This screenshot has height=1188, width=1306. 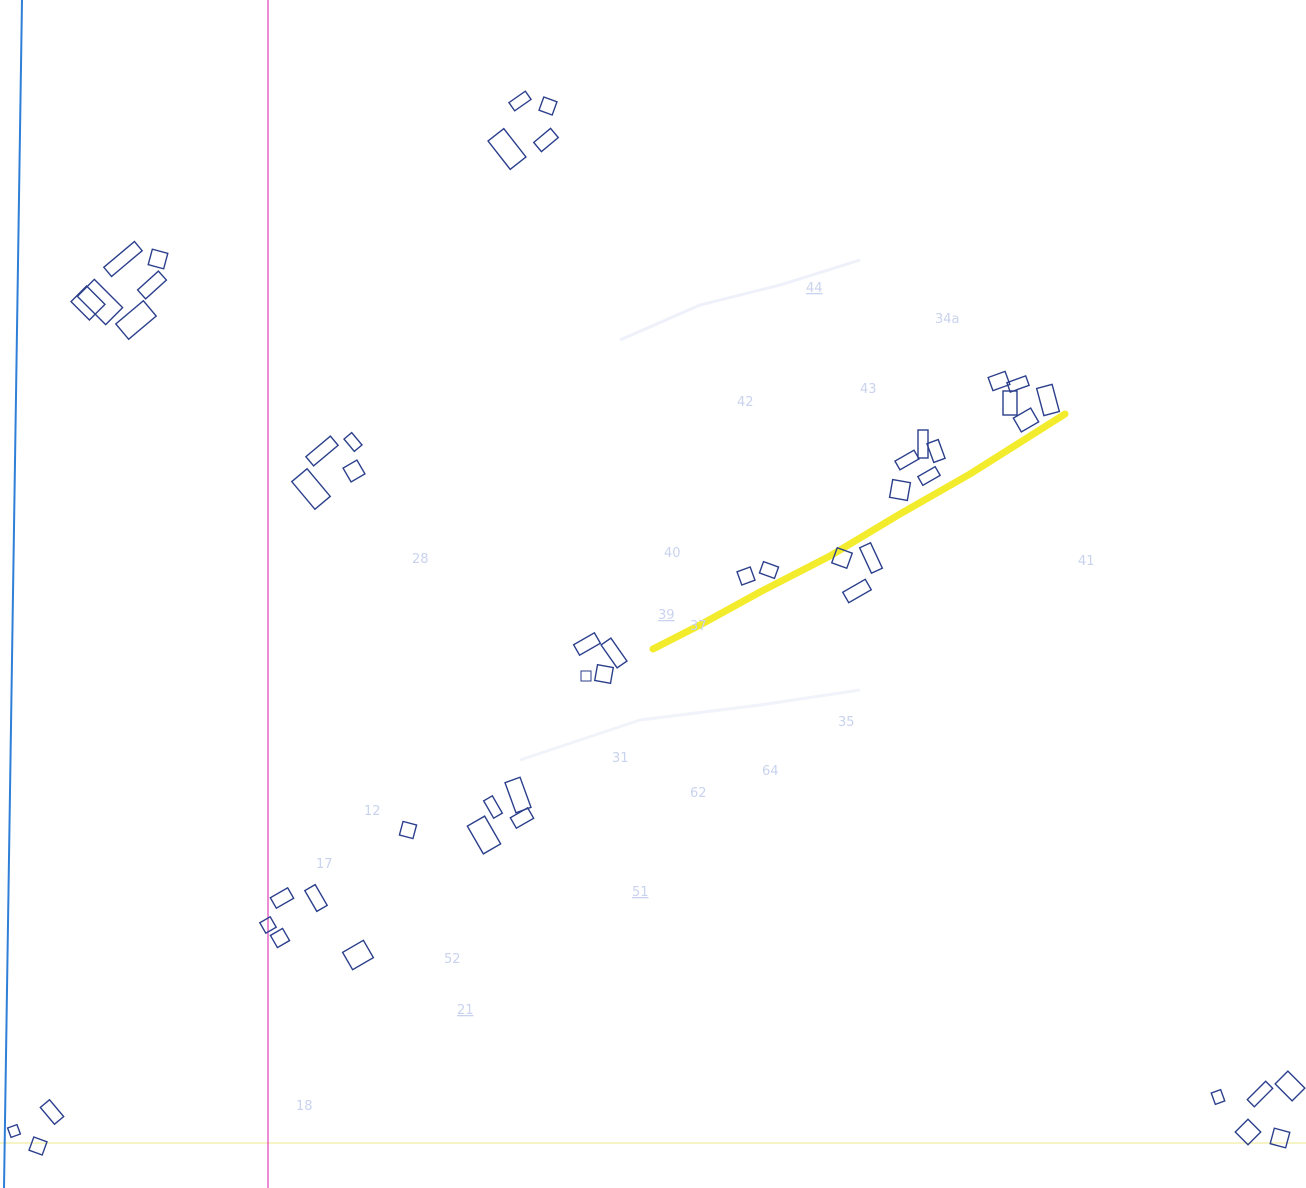 What do you see at coordinates (846, 722) in the screenshot?
I see `house-number: 35` at bounding box center [846, 722].